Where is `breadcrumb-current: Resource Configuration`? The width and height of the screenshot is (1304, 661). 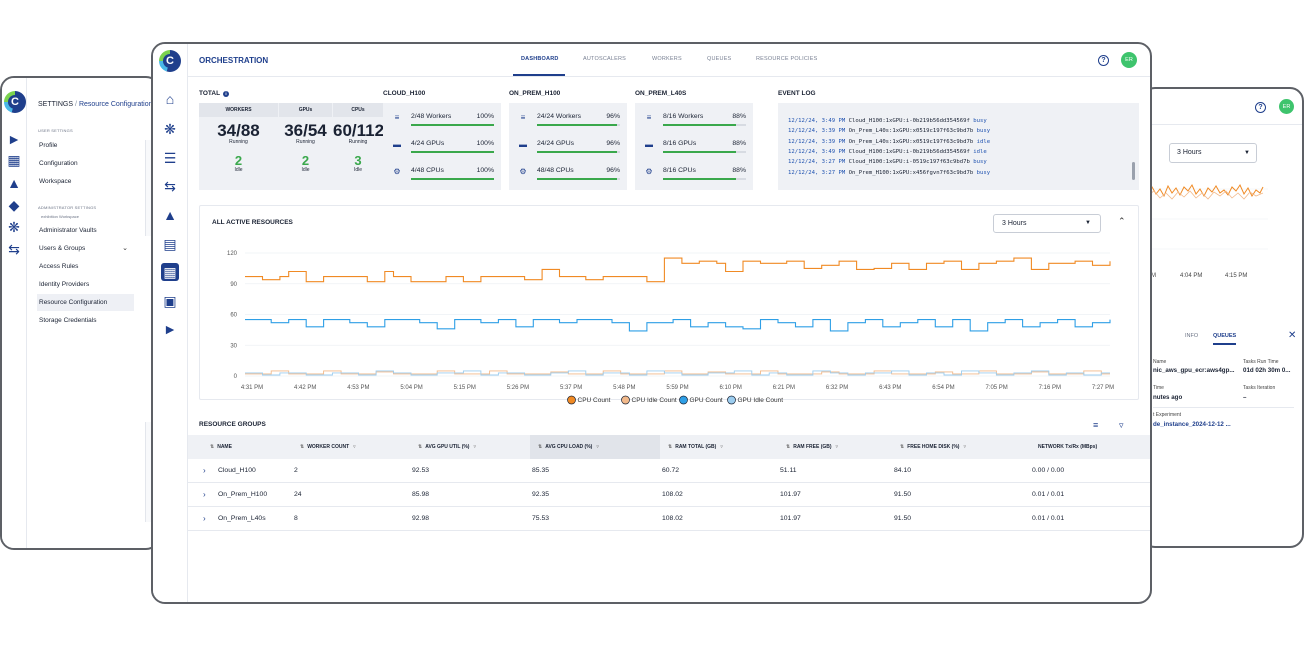
breadcrumb-current: Resource Configuration is located at coordinates (115, 104).